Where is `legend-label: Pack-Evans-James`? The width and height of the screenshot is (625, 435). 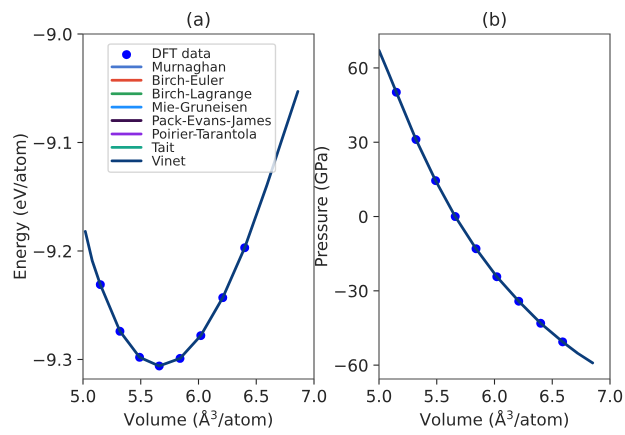 legend-label: Pack-Evans-James is located at coordinates (211, 121).